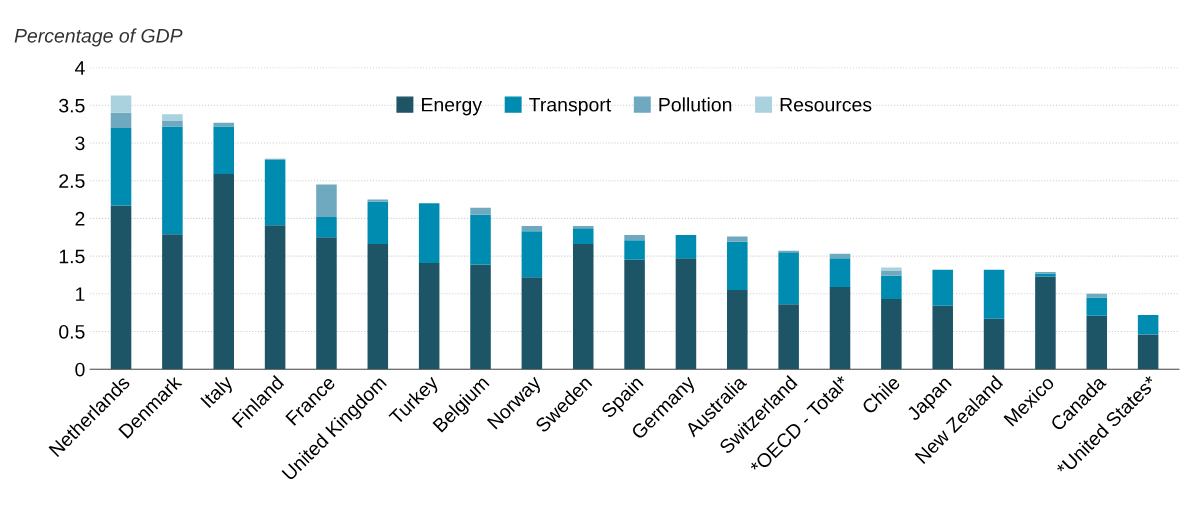  What do you see at coordinates (218, 392) in the screenshot?
I see `x-tick-label: Italy` at bounding box center [218, 392].